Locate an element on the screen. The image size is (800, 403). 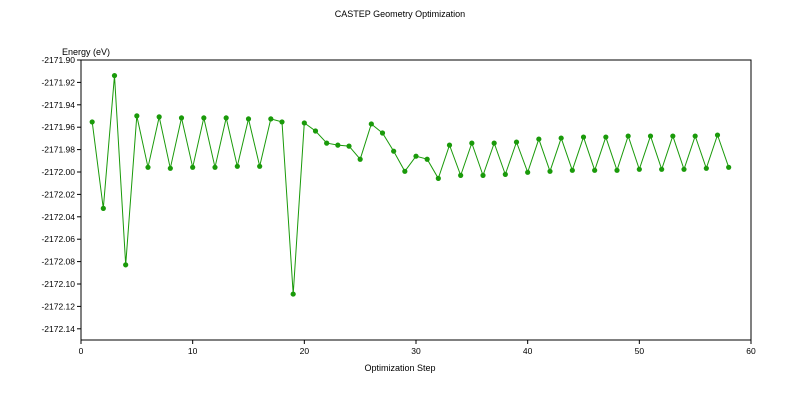
x-tick-label: 50 is located at coordinates (640, 351).